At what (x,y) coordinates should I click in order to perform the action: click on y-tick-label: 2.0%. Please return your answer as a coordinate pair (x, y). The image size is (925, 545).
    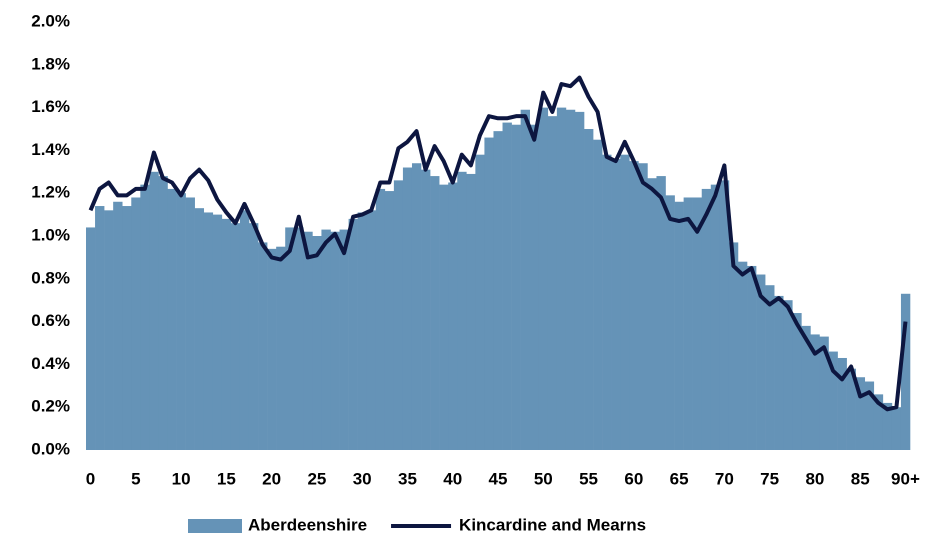
    Looking at the image, I should click on (50, 20).